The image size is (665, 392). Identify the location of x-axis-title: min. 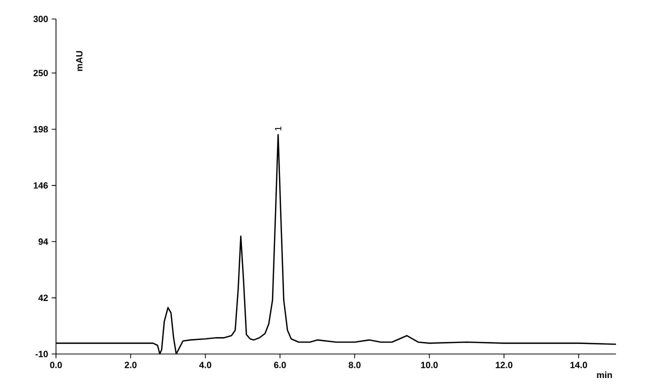
(604, 375).